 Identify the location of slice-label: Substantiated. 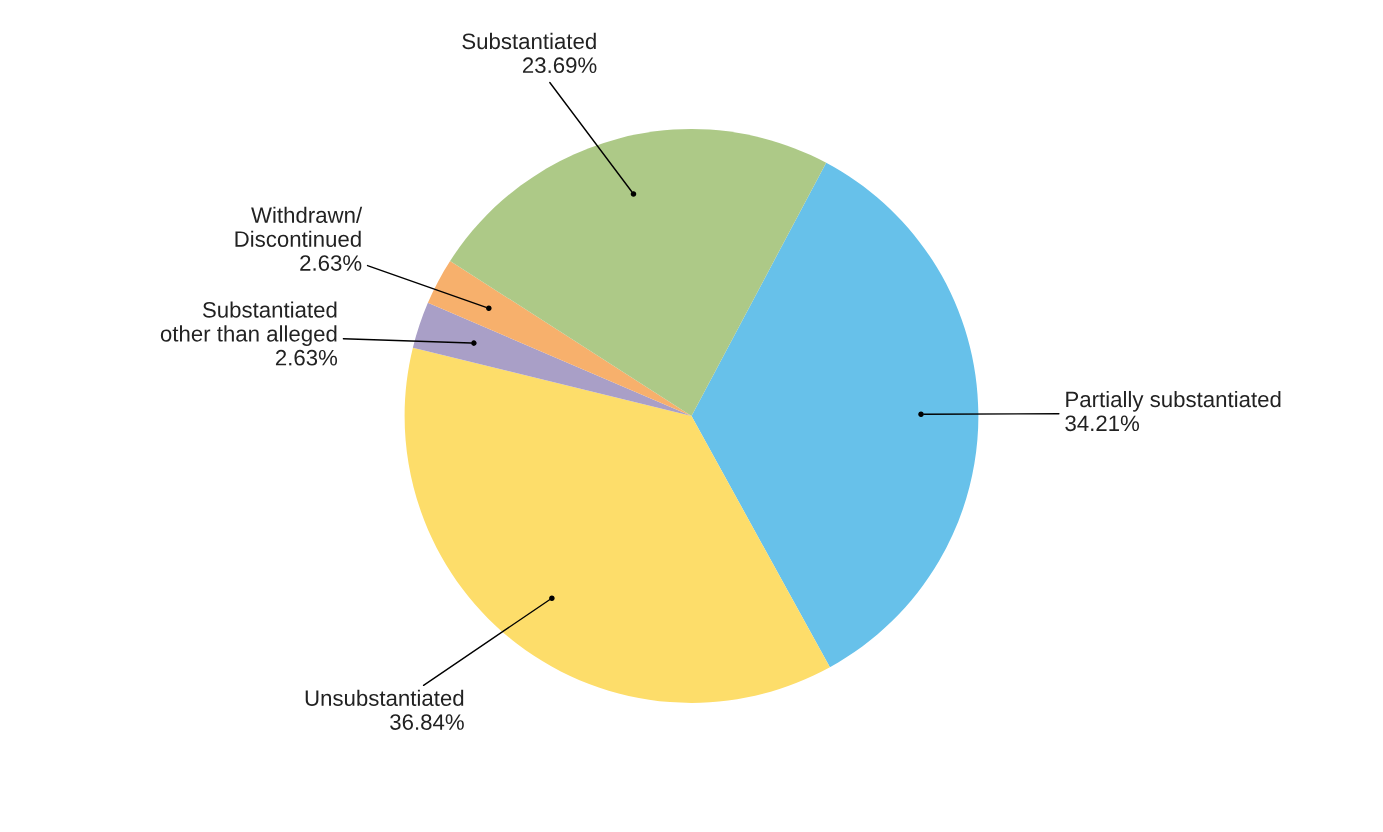
(529, 41).